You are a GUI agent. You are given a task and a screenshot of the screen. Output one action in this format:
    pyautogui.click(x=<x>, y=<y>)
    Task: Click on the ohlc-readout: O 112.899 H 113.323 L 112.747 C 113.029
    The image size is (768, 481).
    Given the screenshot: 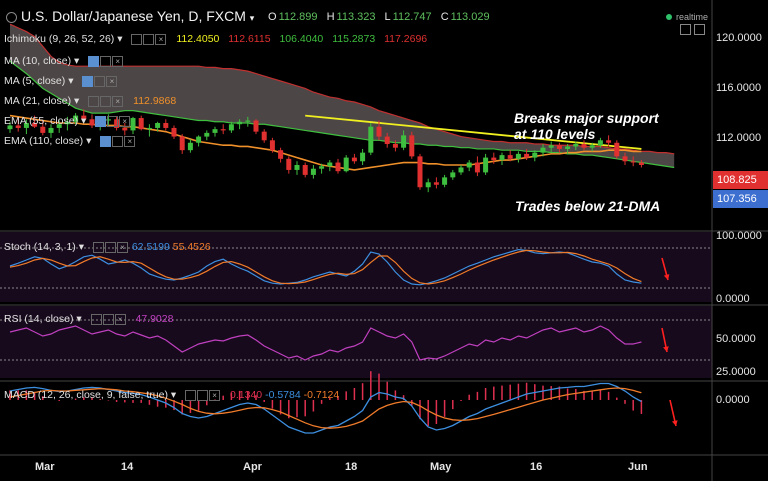 What is the action you would take?
    pyautogui.click(x=376, y=17)
    